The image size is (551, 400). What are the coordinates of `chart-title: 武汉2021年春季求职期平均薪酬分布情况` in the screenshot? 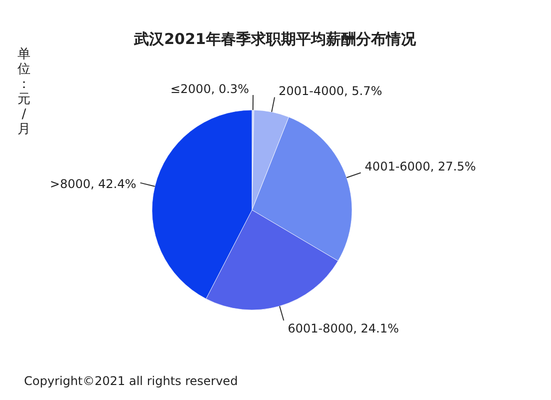 It's located at (275, 39).